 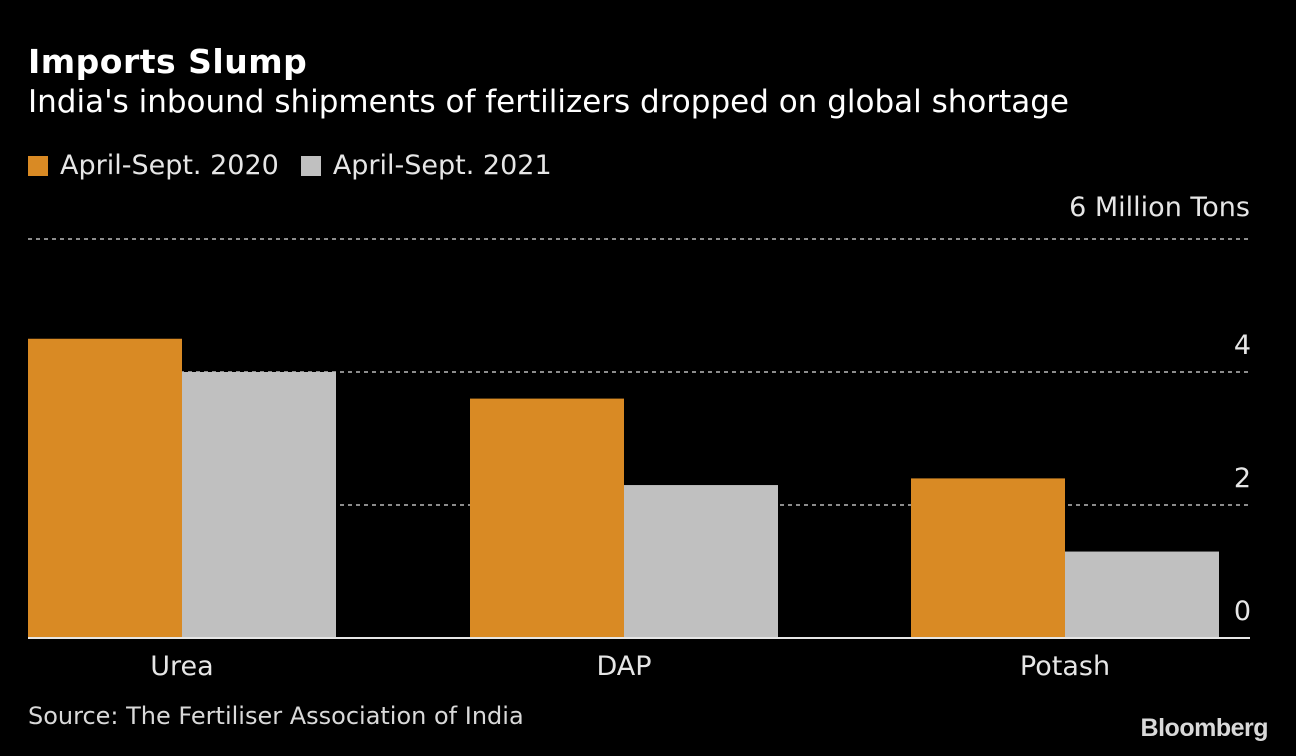 I want to click on legend-item-2020: April-Sept. 2020, so click(x=153, y=165).